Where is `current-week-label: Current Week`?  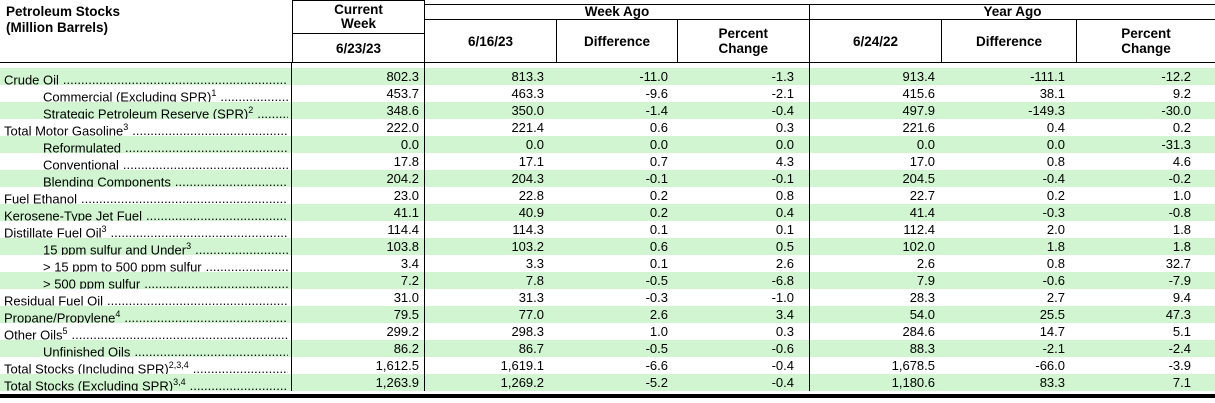 current-week-label: Current Week is located at coordinates (358, 17).